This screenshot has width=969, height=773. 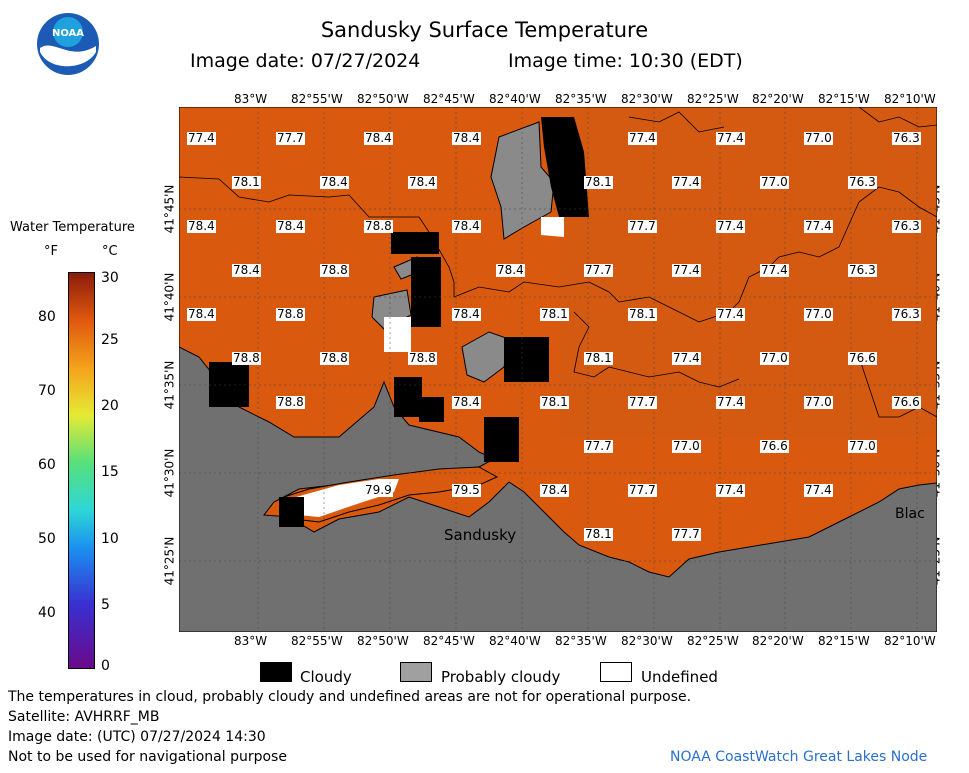 What do you see at coordinates (449, 99) in the screenshot?
I see `lon-label-top: 82°45'W` at bounding box center [449, 99].